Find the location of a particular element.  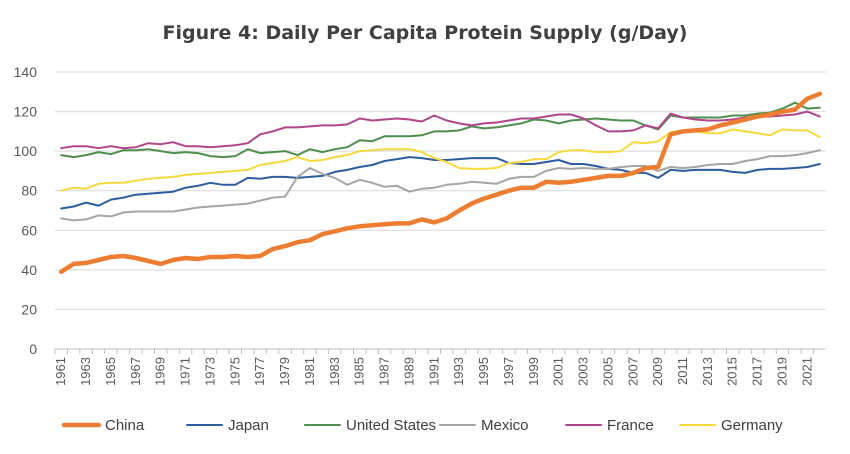

x-tick-label: 1983 is located at coordinates (334, 371).